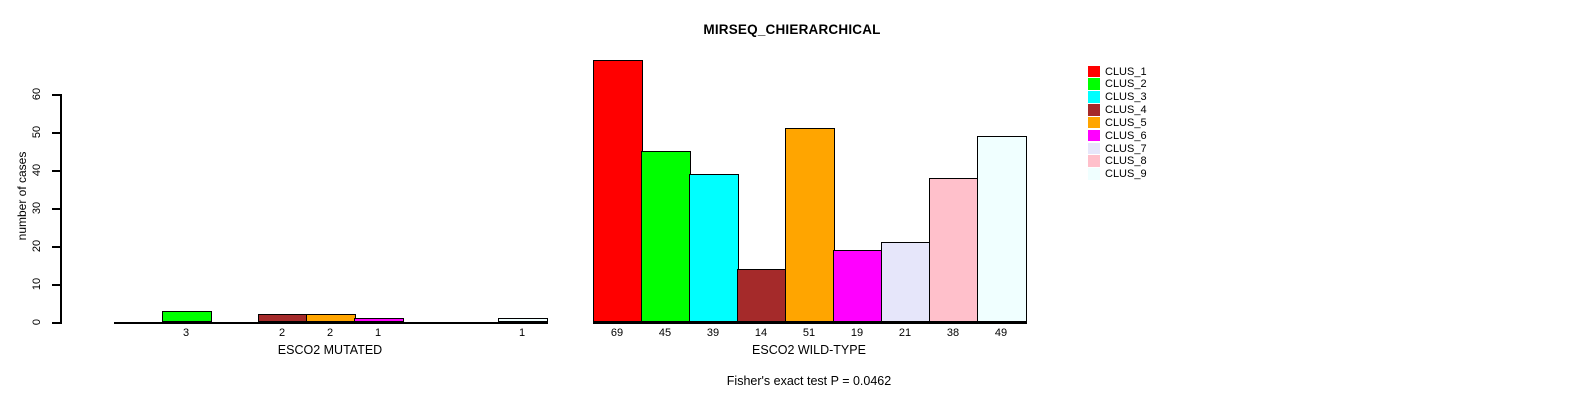 The image size is (1590, 400). I want to click on bar-value-label: 69, so click(617, 333).